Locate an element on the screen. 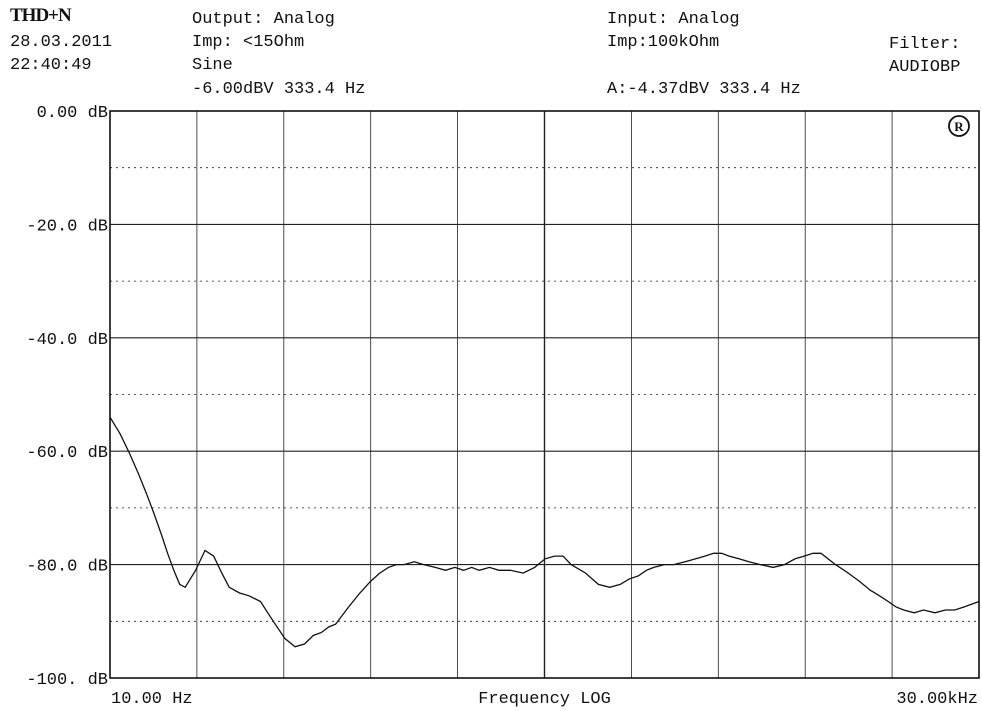  input-type: Input: Analog is located at coordinates (673, 19).